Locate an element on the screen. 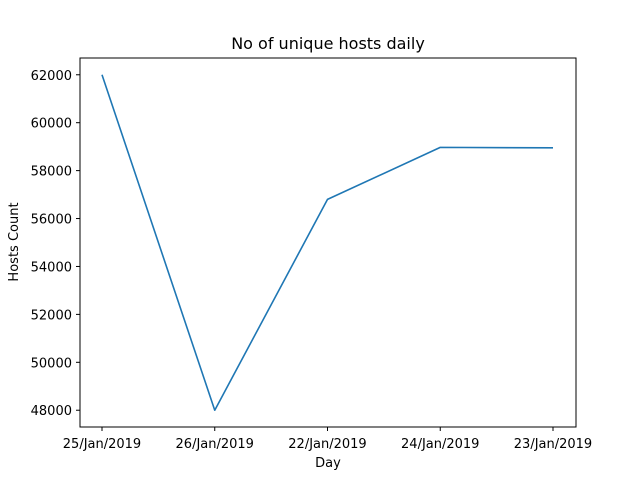 This screenshot has height=480, width=640. y-axis: 48000 50000 52000 54000 56000 58000 60000 62000 is located at coordinates (55, 244).